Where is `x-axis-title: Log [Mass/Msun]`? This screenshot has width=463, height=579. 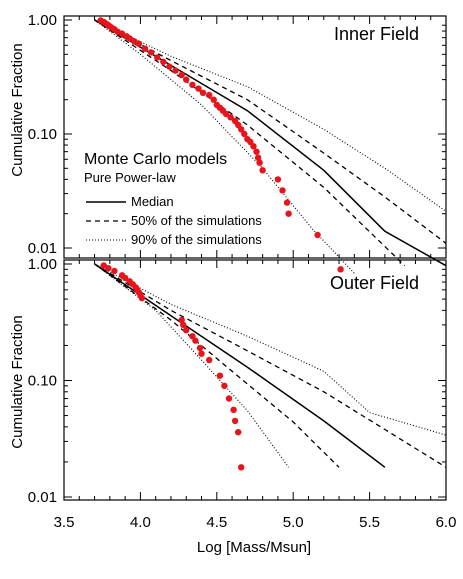
x-axis-title: Log [Mass/Msun] is located at coordinates (254, 547).